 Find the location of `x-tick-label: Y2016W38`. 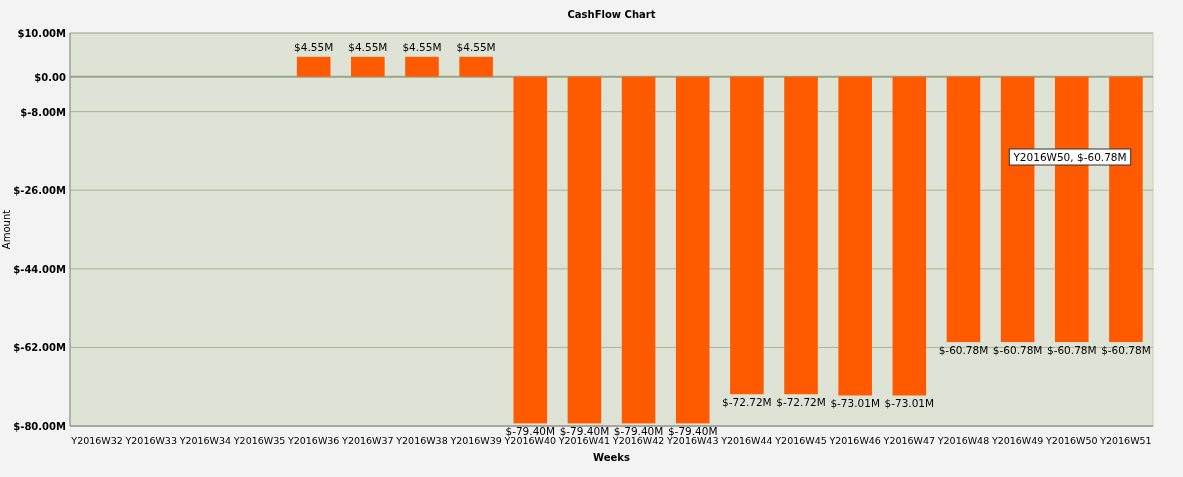

x-tick-label: Y2016W38 is located at coordinates (421, 440).